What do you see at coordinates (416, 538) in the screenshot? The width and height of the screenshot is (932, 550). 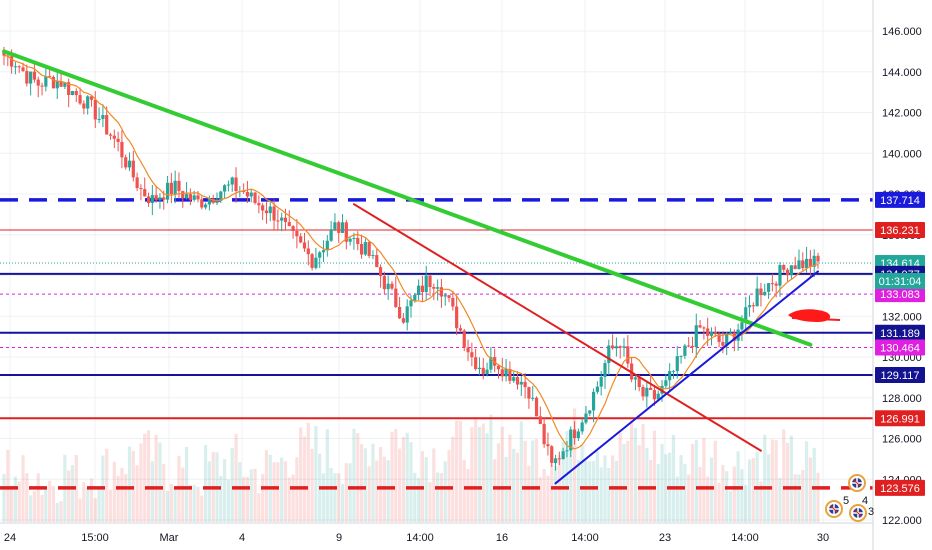 I see `time-axis: 24 15:00 Mar 4 9 14:00 16 14:00 23 14:00 30` at bounding box center [416, 538].